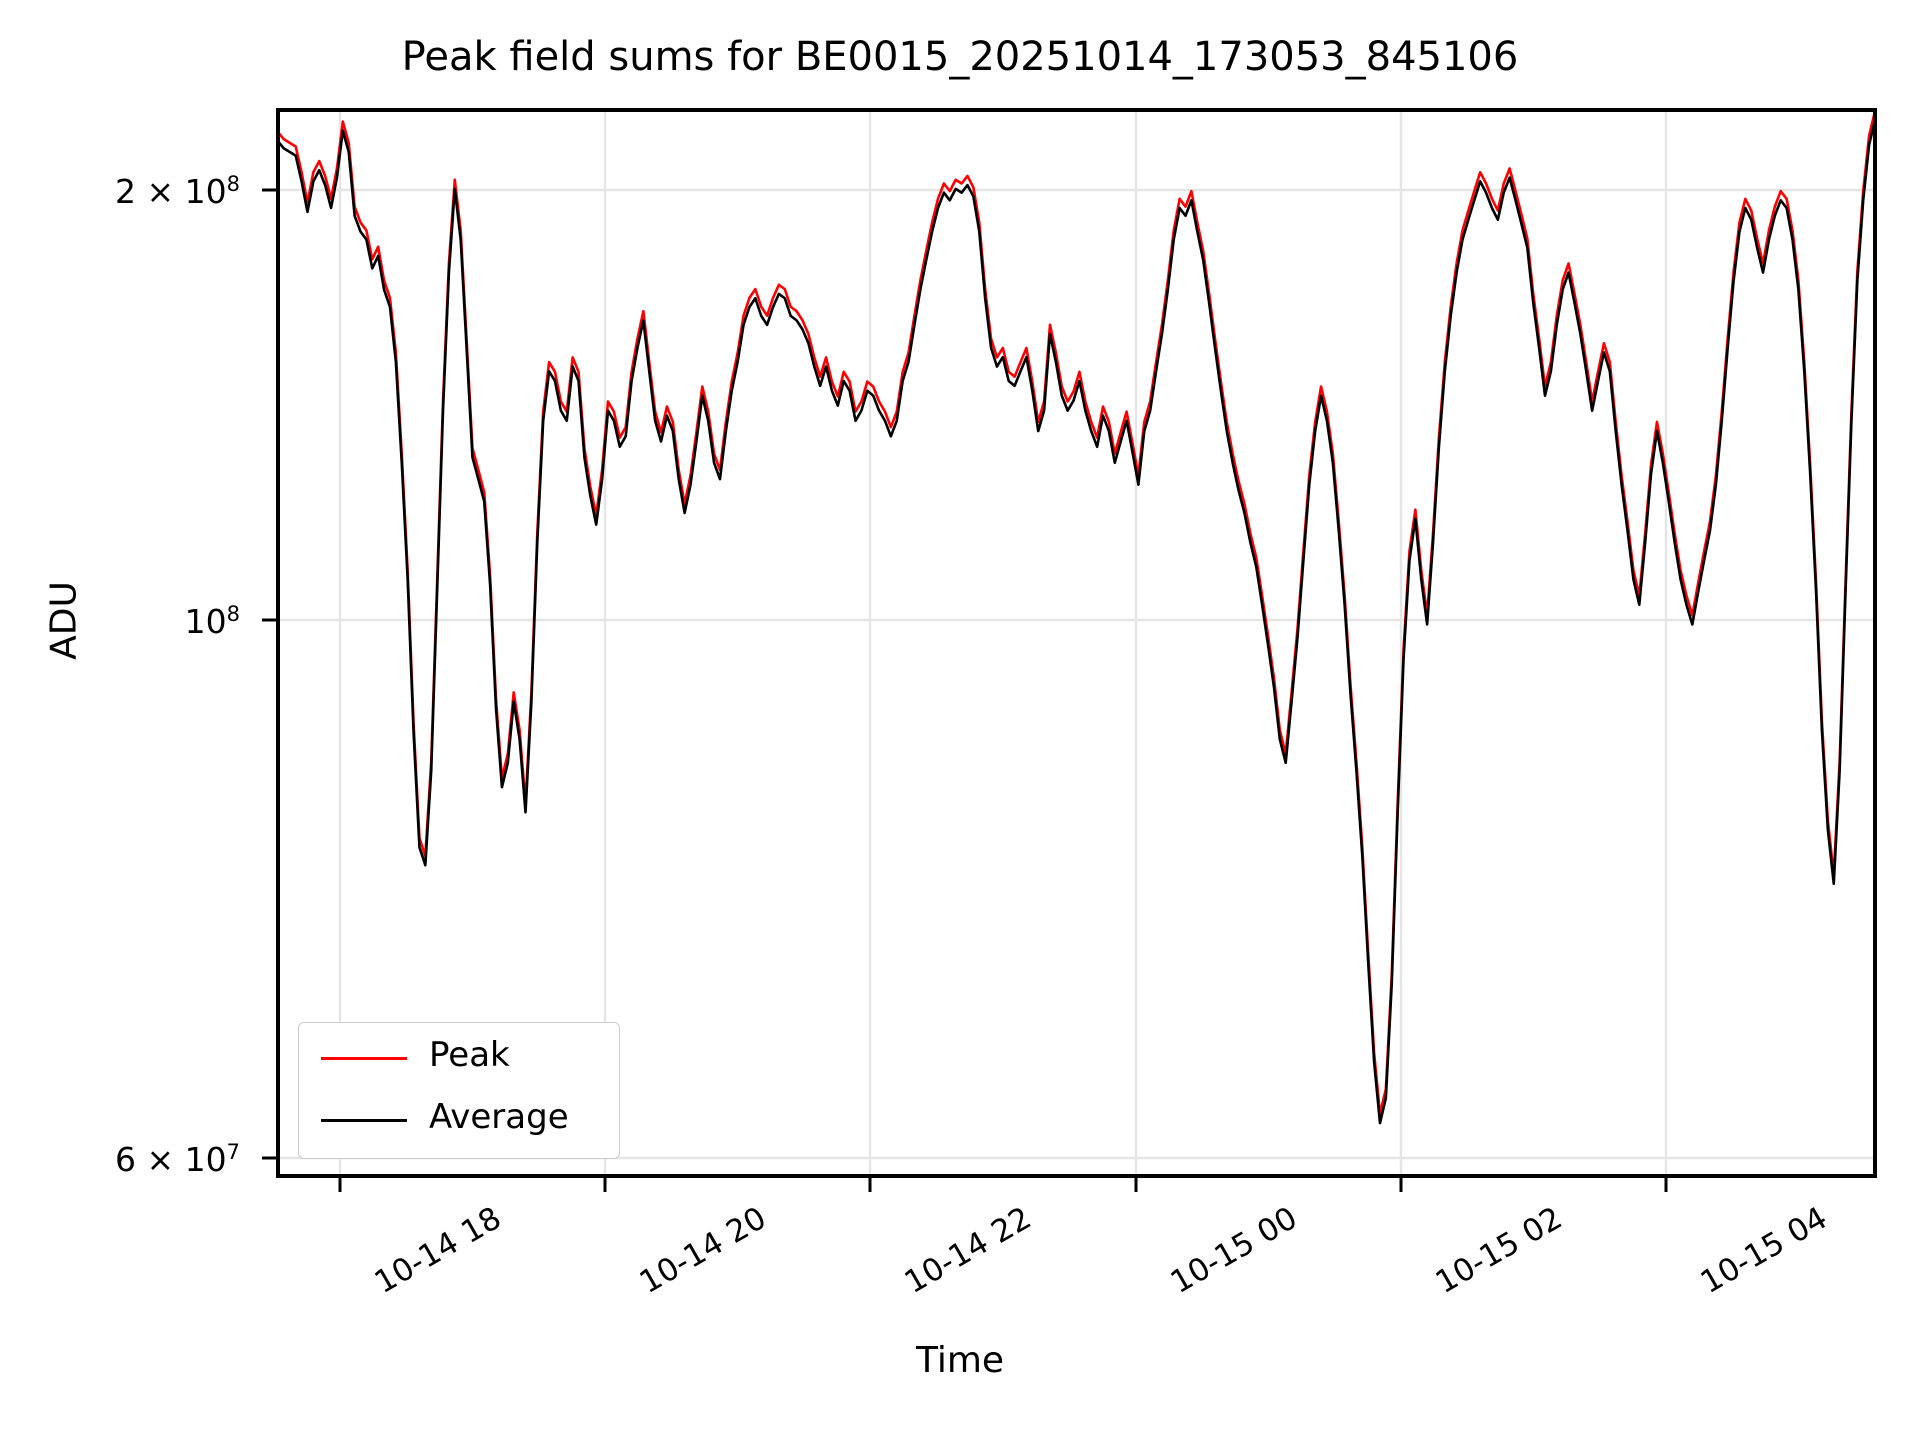 This screenshot has width=1920, height=1440. I want to click on y-tick-label-2e8: 2 × 108, so click(177, 191).